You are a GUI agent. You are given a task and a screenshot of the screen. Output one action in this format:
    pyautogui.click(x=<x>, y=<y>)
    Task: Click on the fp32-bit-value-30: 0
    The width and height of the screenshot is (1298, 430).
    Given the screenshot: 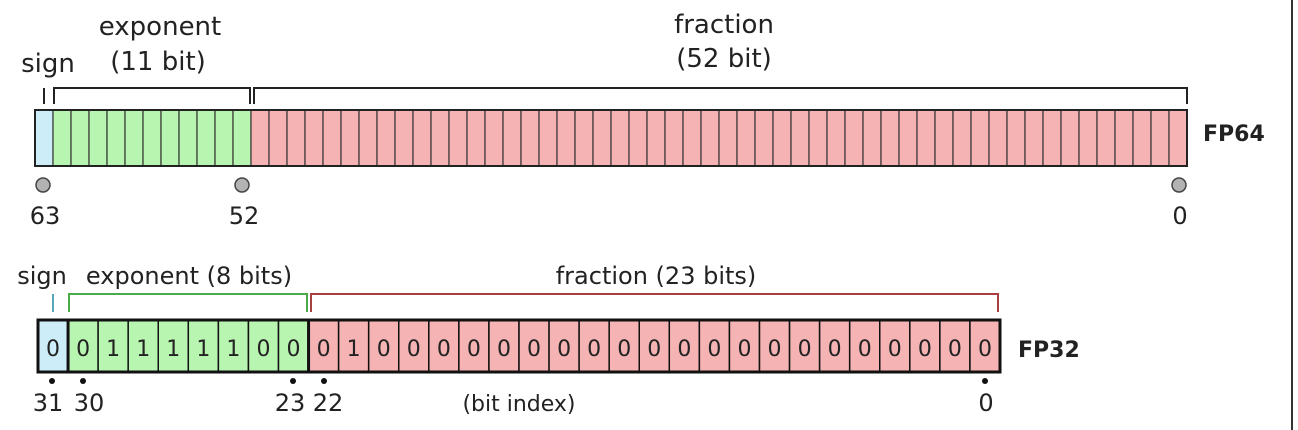 What is the action you would take?
    pyautogui.click(x=83, y=349)
    